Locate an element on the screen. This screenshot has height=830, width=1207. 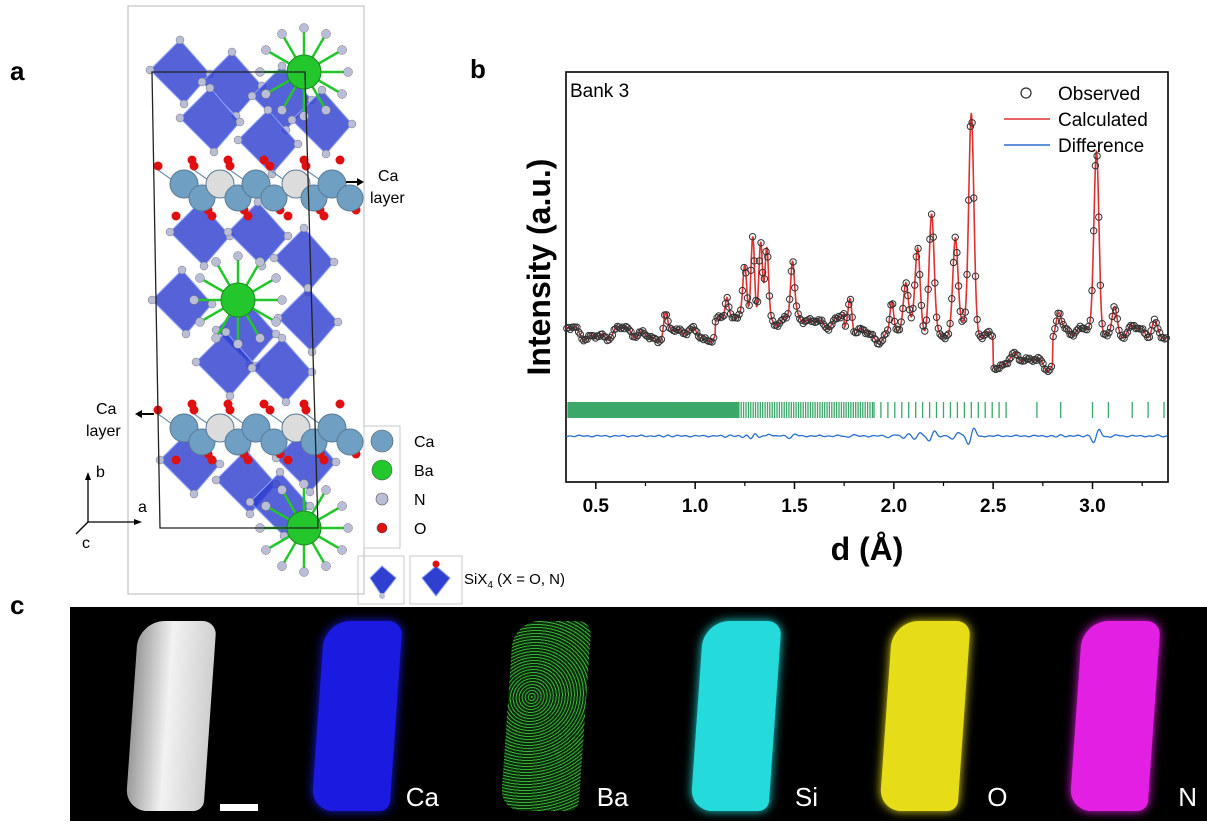
panel-label-a: a is located at coordinates (17, 71).